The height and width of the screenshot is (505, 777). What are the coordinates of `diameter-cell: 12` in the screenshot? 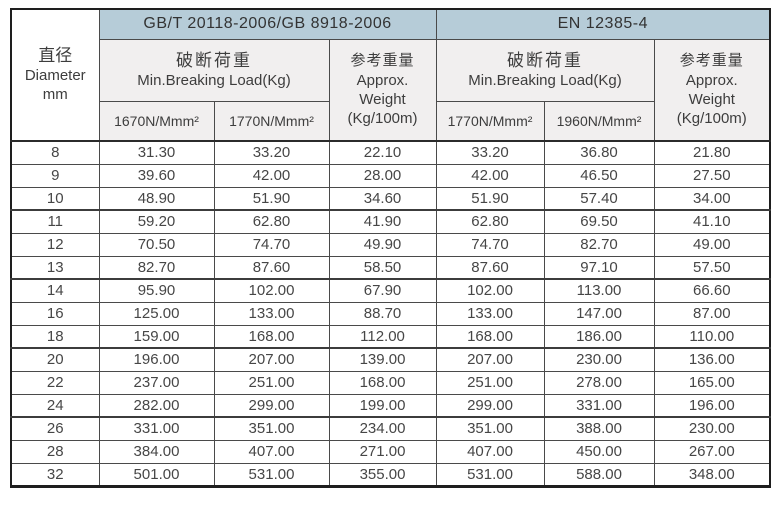 It's located at (55, 244).